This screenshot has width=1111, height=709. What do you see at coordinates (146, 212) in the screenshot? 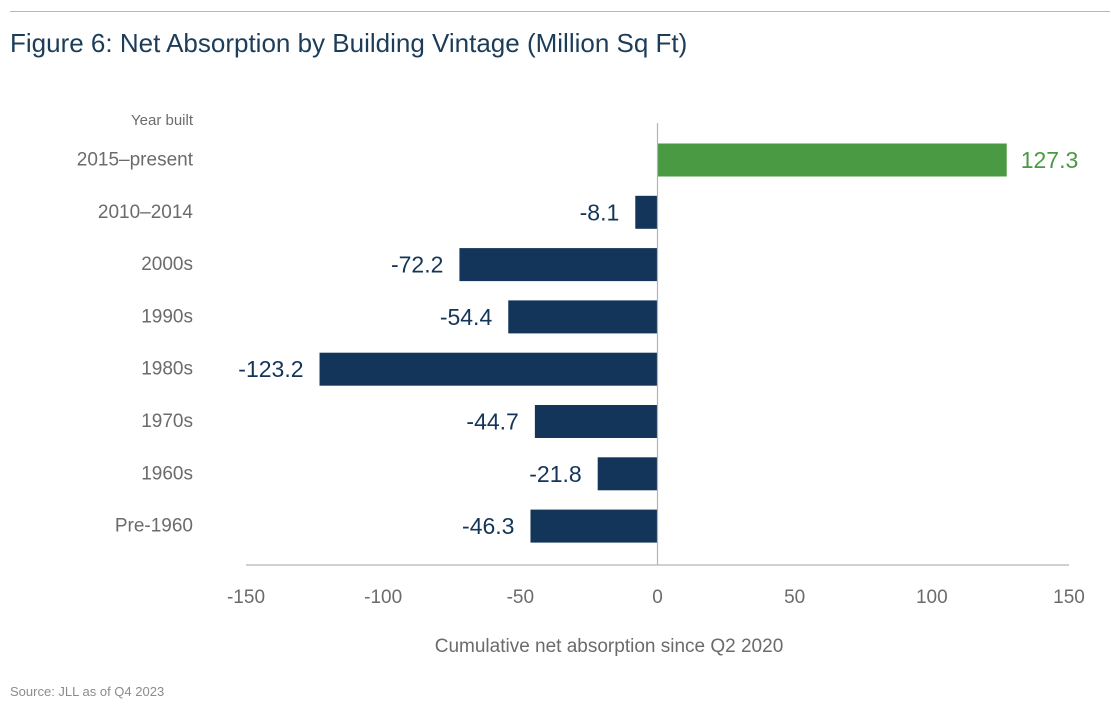
I see `category-label: 2010–2014` at bounding box center [146, 212].